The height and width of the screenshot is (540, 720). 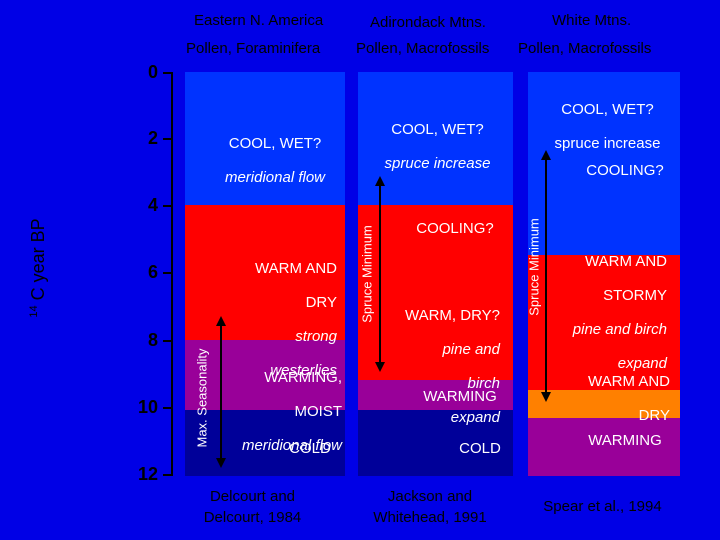 I want to click on col2-cooling-label: COOLING?, so click(x=455, y=228).